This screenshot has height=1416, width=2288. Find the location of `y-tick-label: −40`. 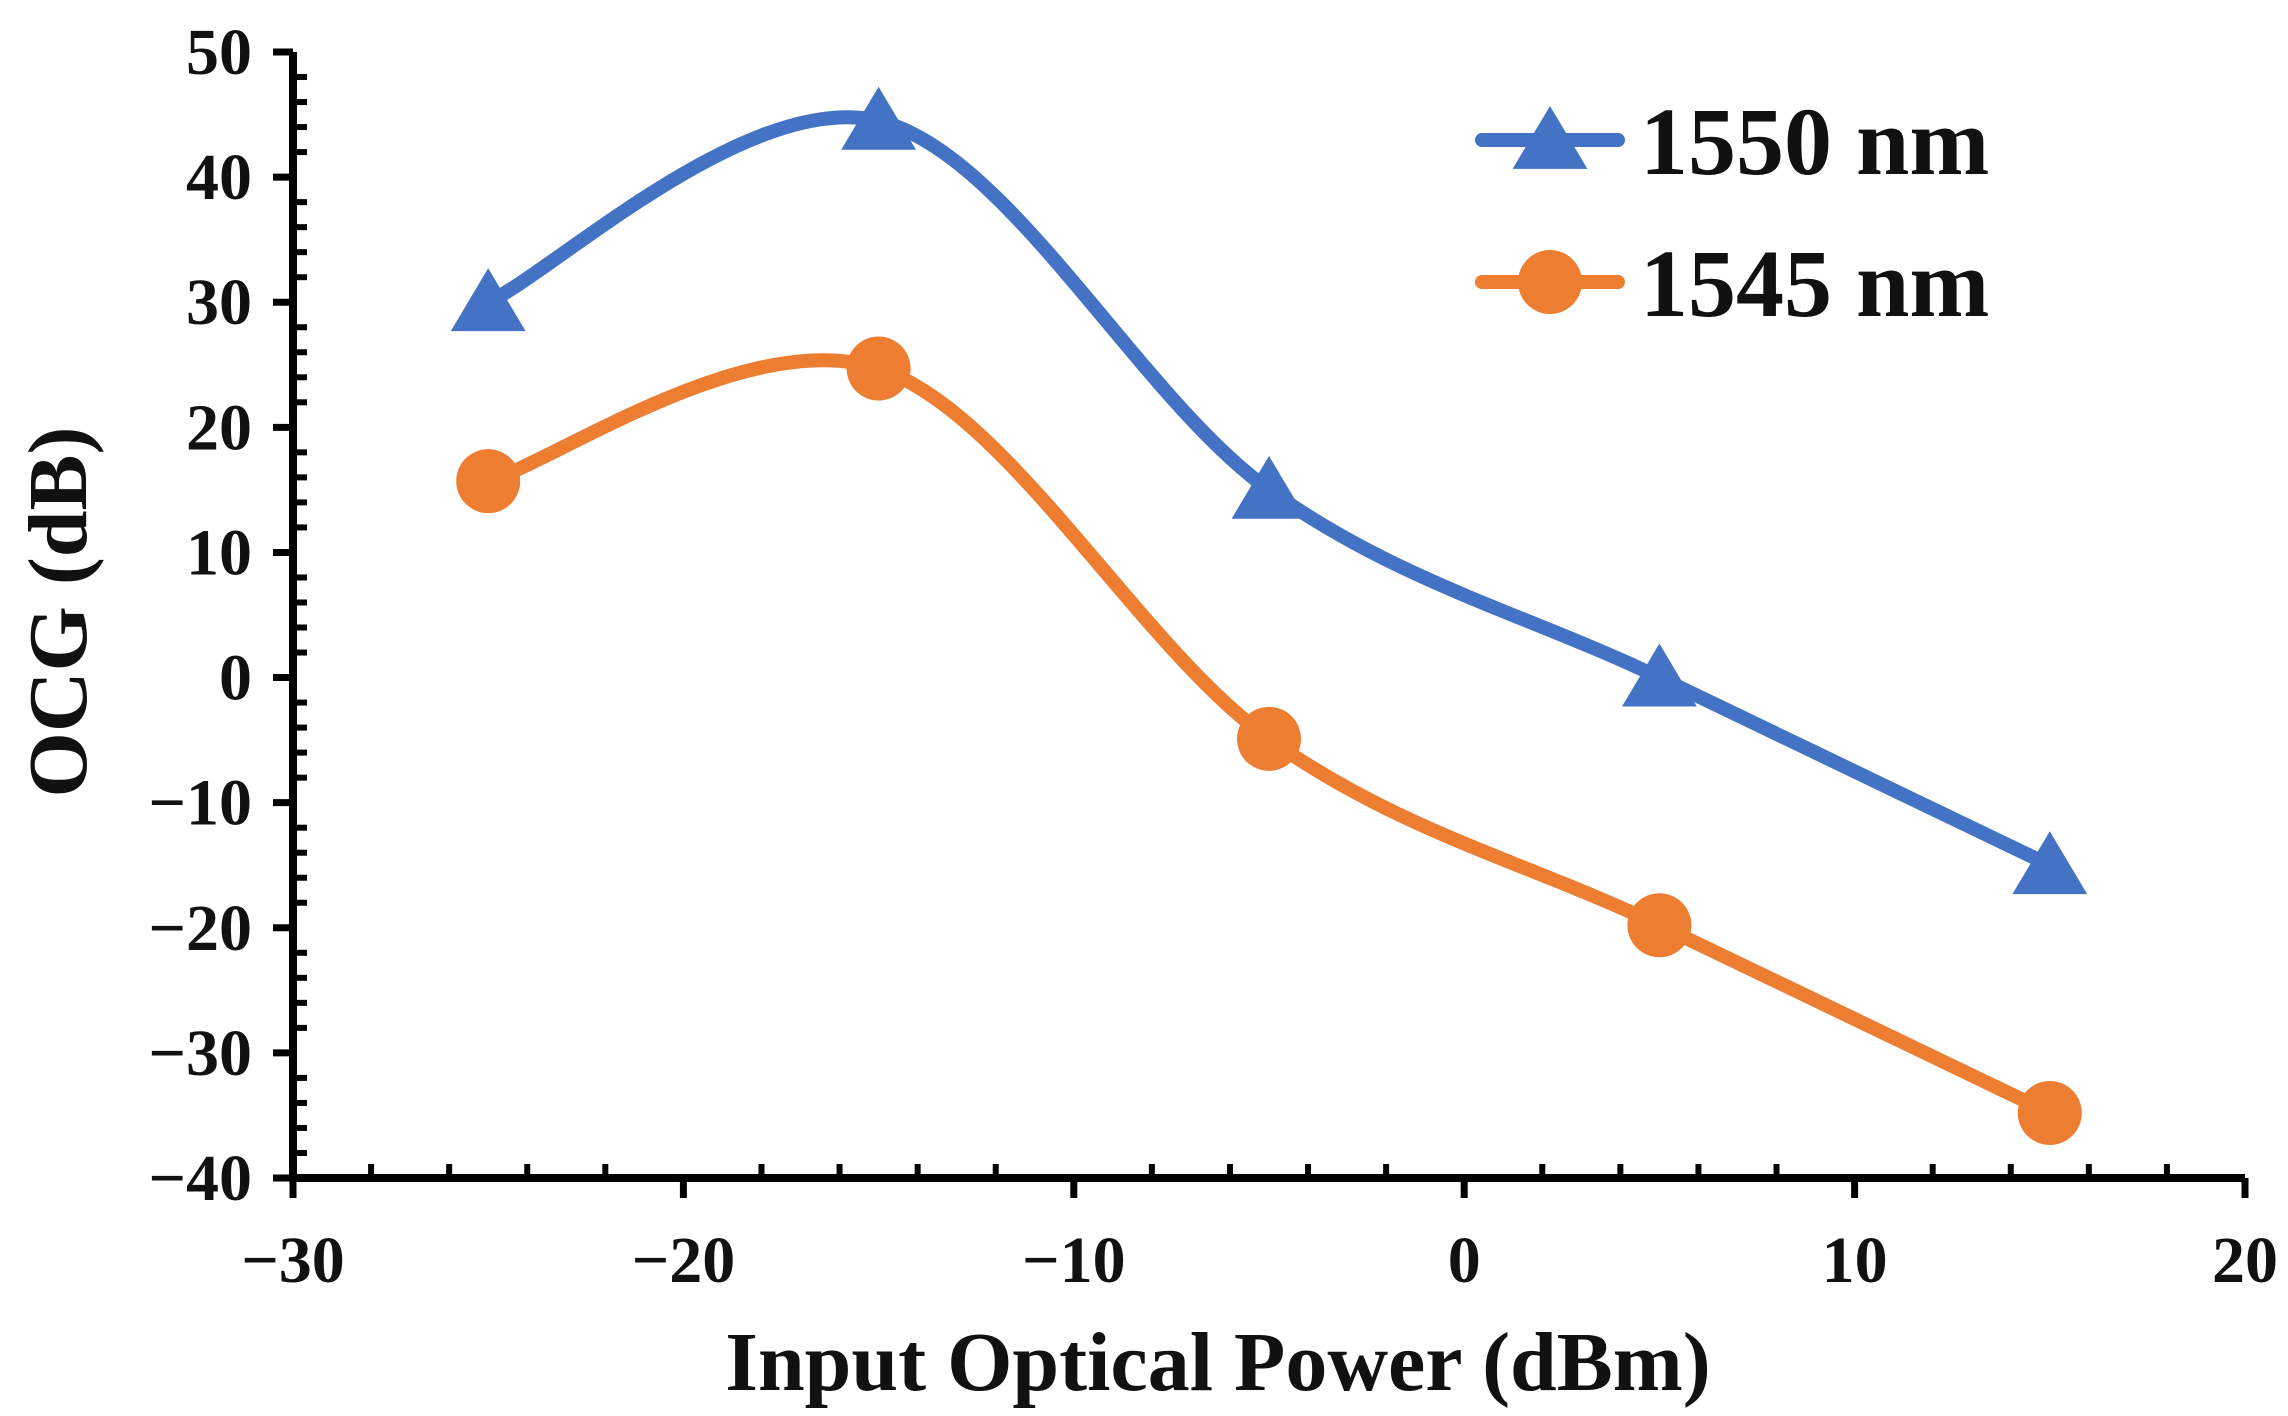

y-tick-label: −40 is located at coordinates (200, 1178).